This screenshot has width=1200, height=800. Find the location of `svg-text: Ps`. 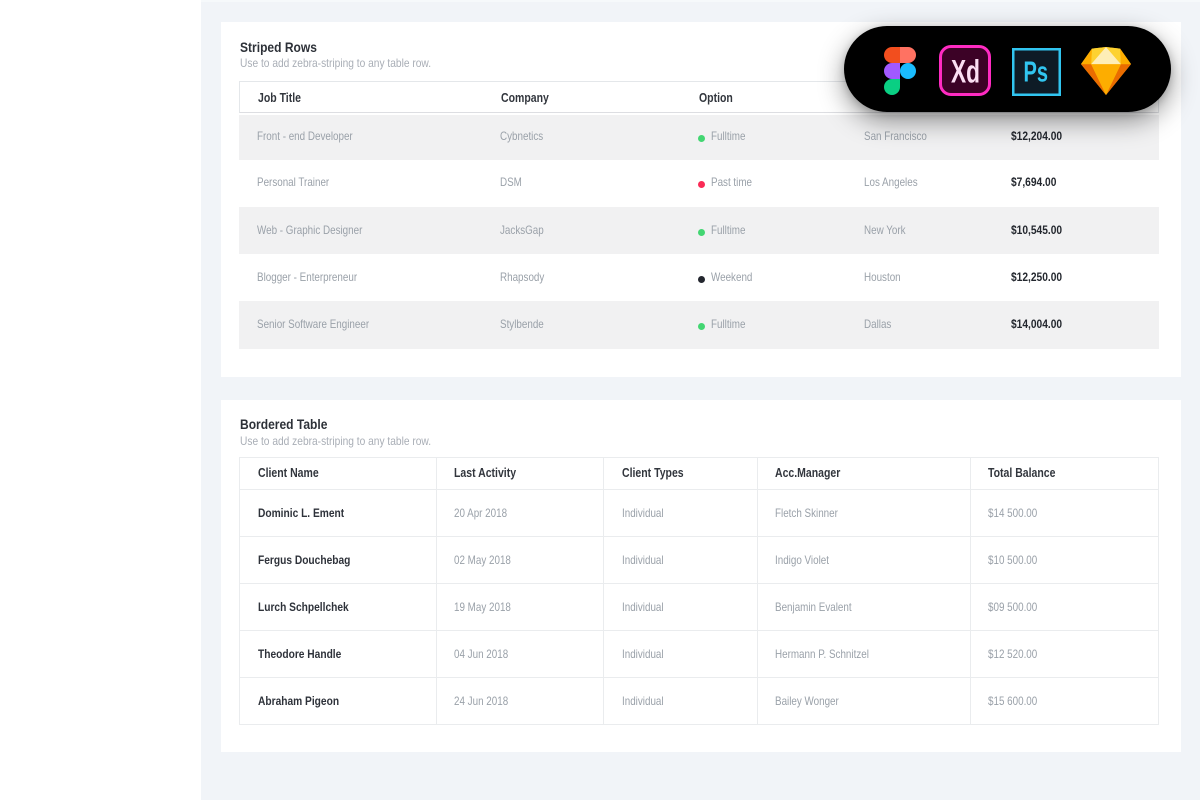

svg-text: Ps is located at coordinates (1036, 72).